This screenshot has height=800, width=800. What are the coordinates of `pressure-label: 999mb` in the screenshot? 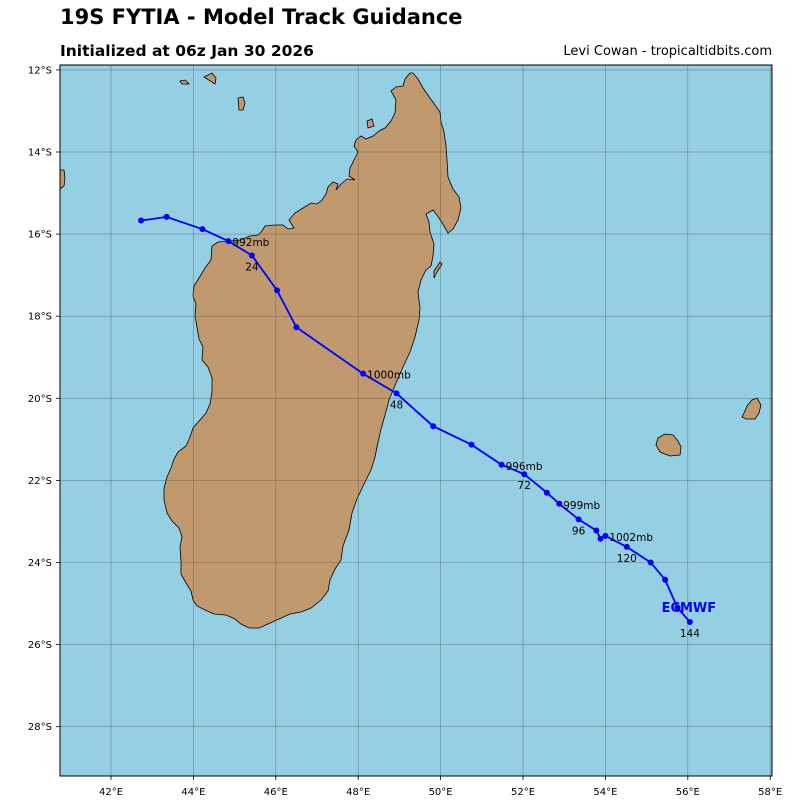 It's located at (581, 506).